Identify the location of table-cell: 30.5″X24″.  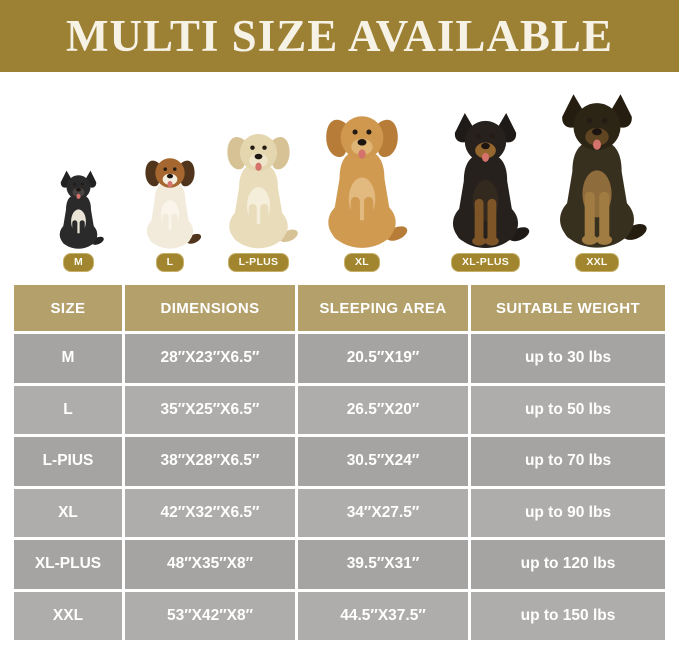
(383, 461).